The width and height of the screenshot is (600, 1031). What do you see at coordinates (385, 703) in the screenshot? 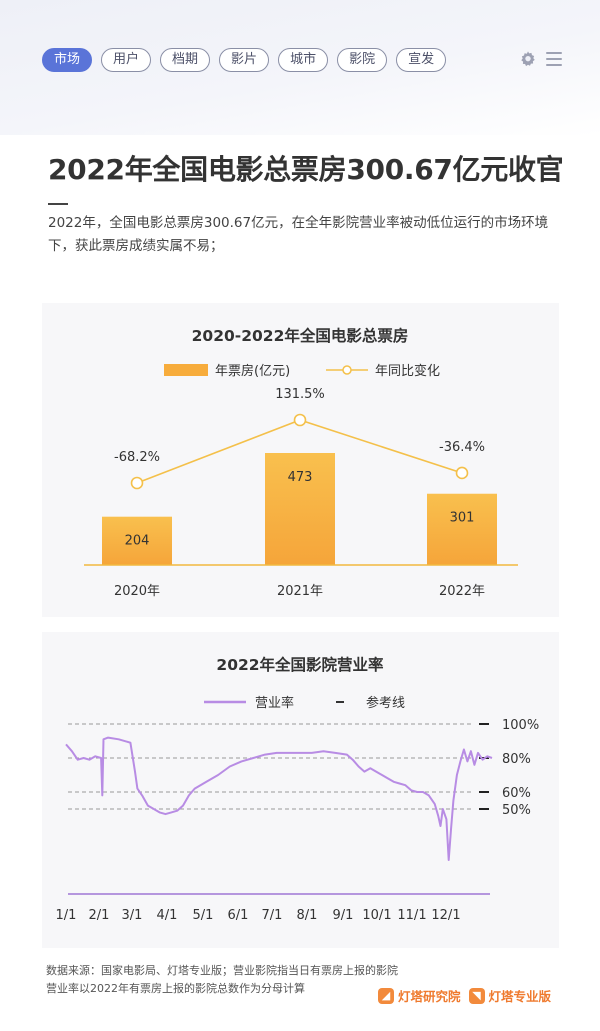
I see `legend-ref-label: 参考线` at bounding box center [385, 703].